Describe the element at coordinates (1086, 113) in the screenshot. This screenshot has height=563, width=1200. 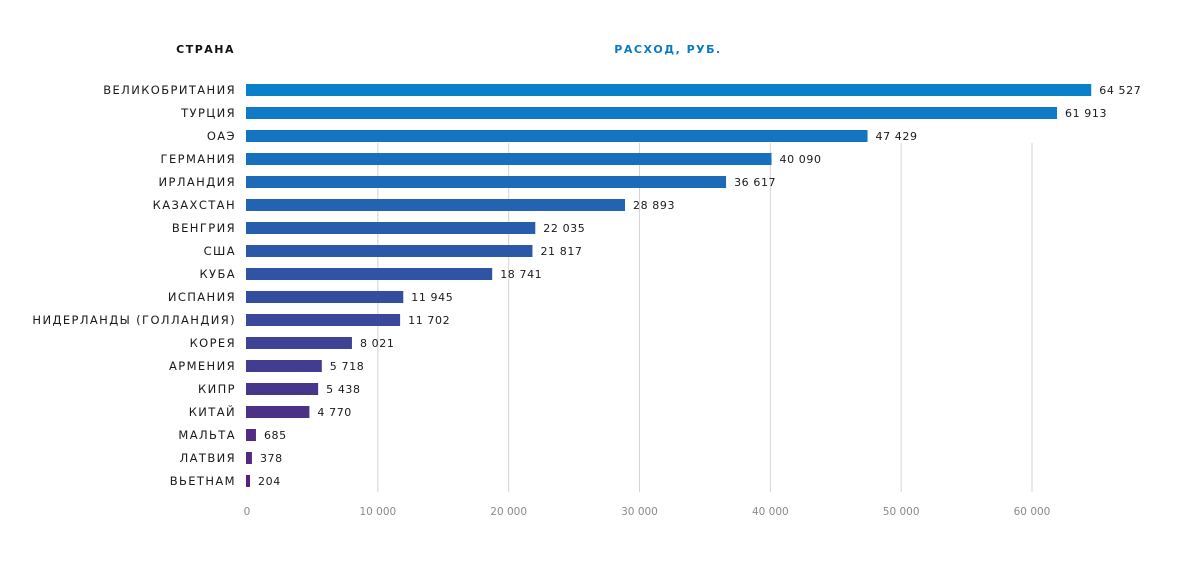
I see `value-label: 61 913` at that location.